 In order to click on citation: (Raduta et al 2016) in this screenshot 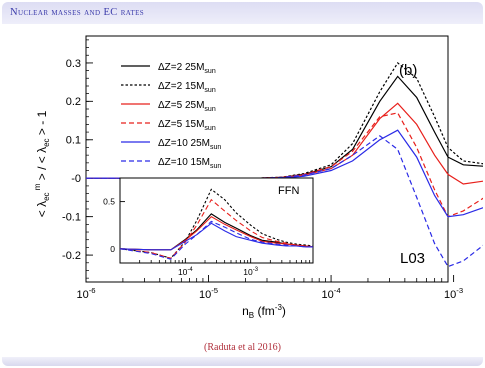, I will do `click(242, 347)`.